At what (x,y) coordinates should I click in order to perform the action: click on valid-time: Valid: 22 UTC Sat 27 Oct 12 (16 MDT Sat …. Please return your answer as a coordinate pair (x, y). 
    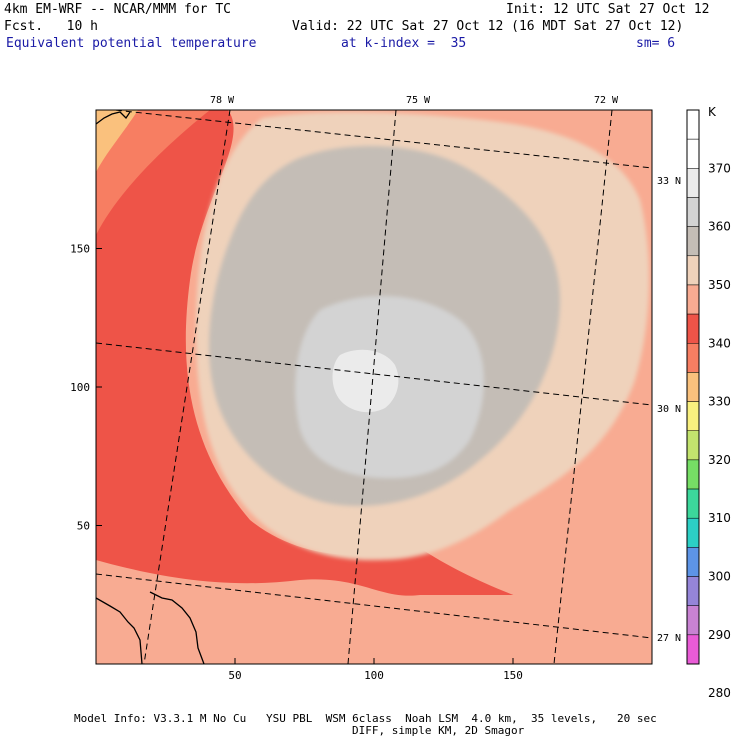
    Looking at the image, I should click on (488, 26).